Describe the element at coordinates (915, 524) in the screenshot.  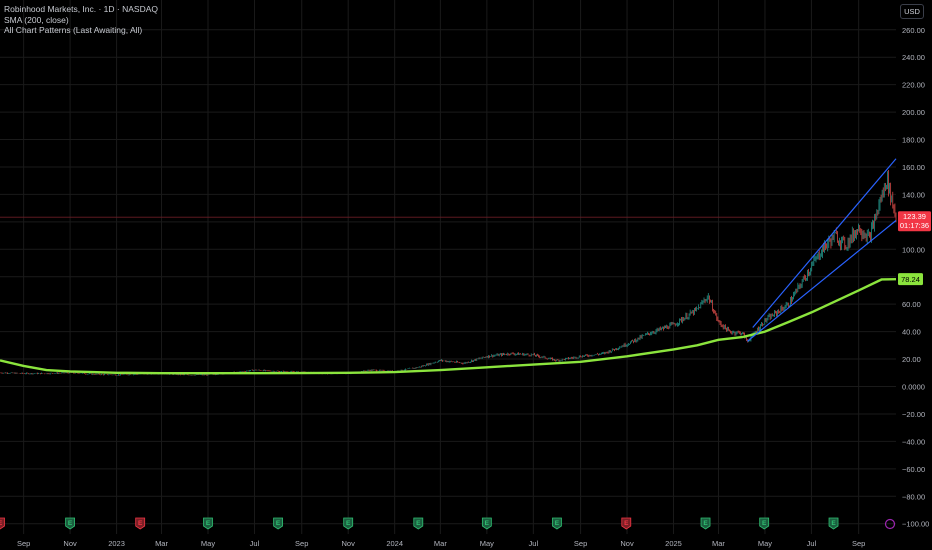
I see `y-tick-label: −100.00` at that location.